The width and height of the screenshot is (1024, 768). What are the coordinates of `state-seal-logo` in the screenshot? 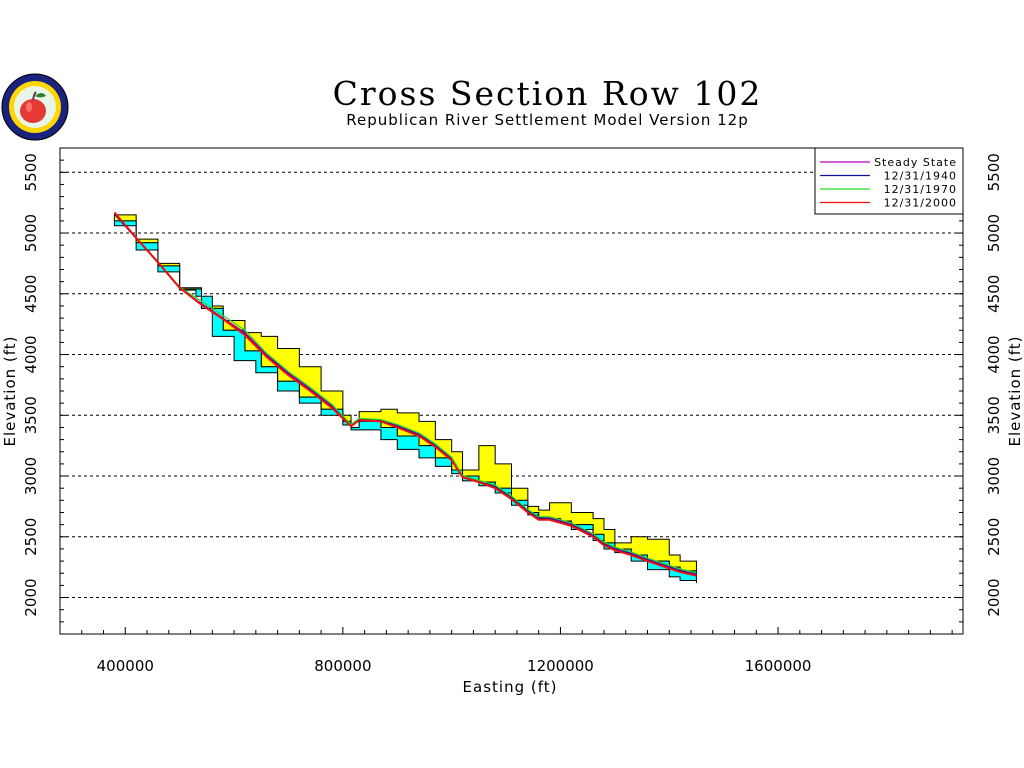 It's located at (35, 107).